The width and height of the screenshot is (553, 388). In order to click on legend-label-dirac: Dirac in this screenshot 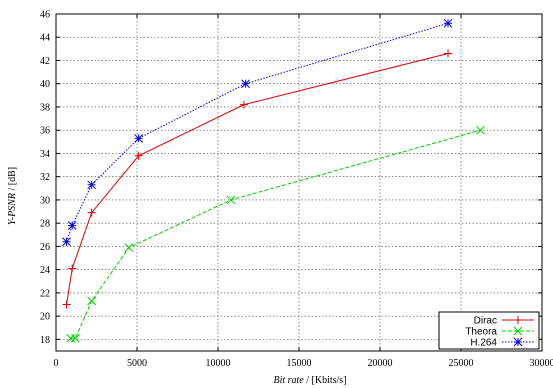, I will do `click(485, 321)`.